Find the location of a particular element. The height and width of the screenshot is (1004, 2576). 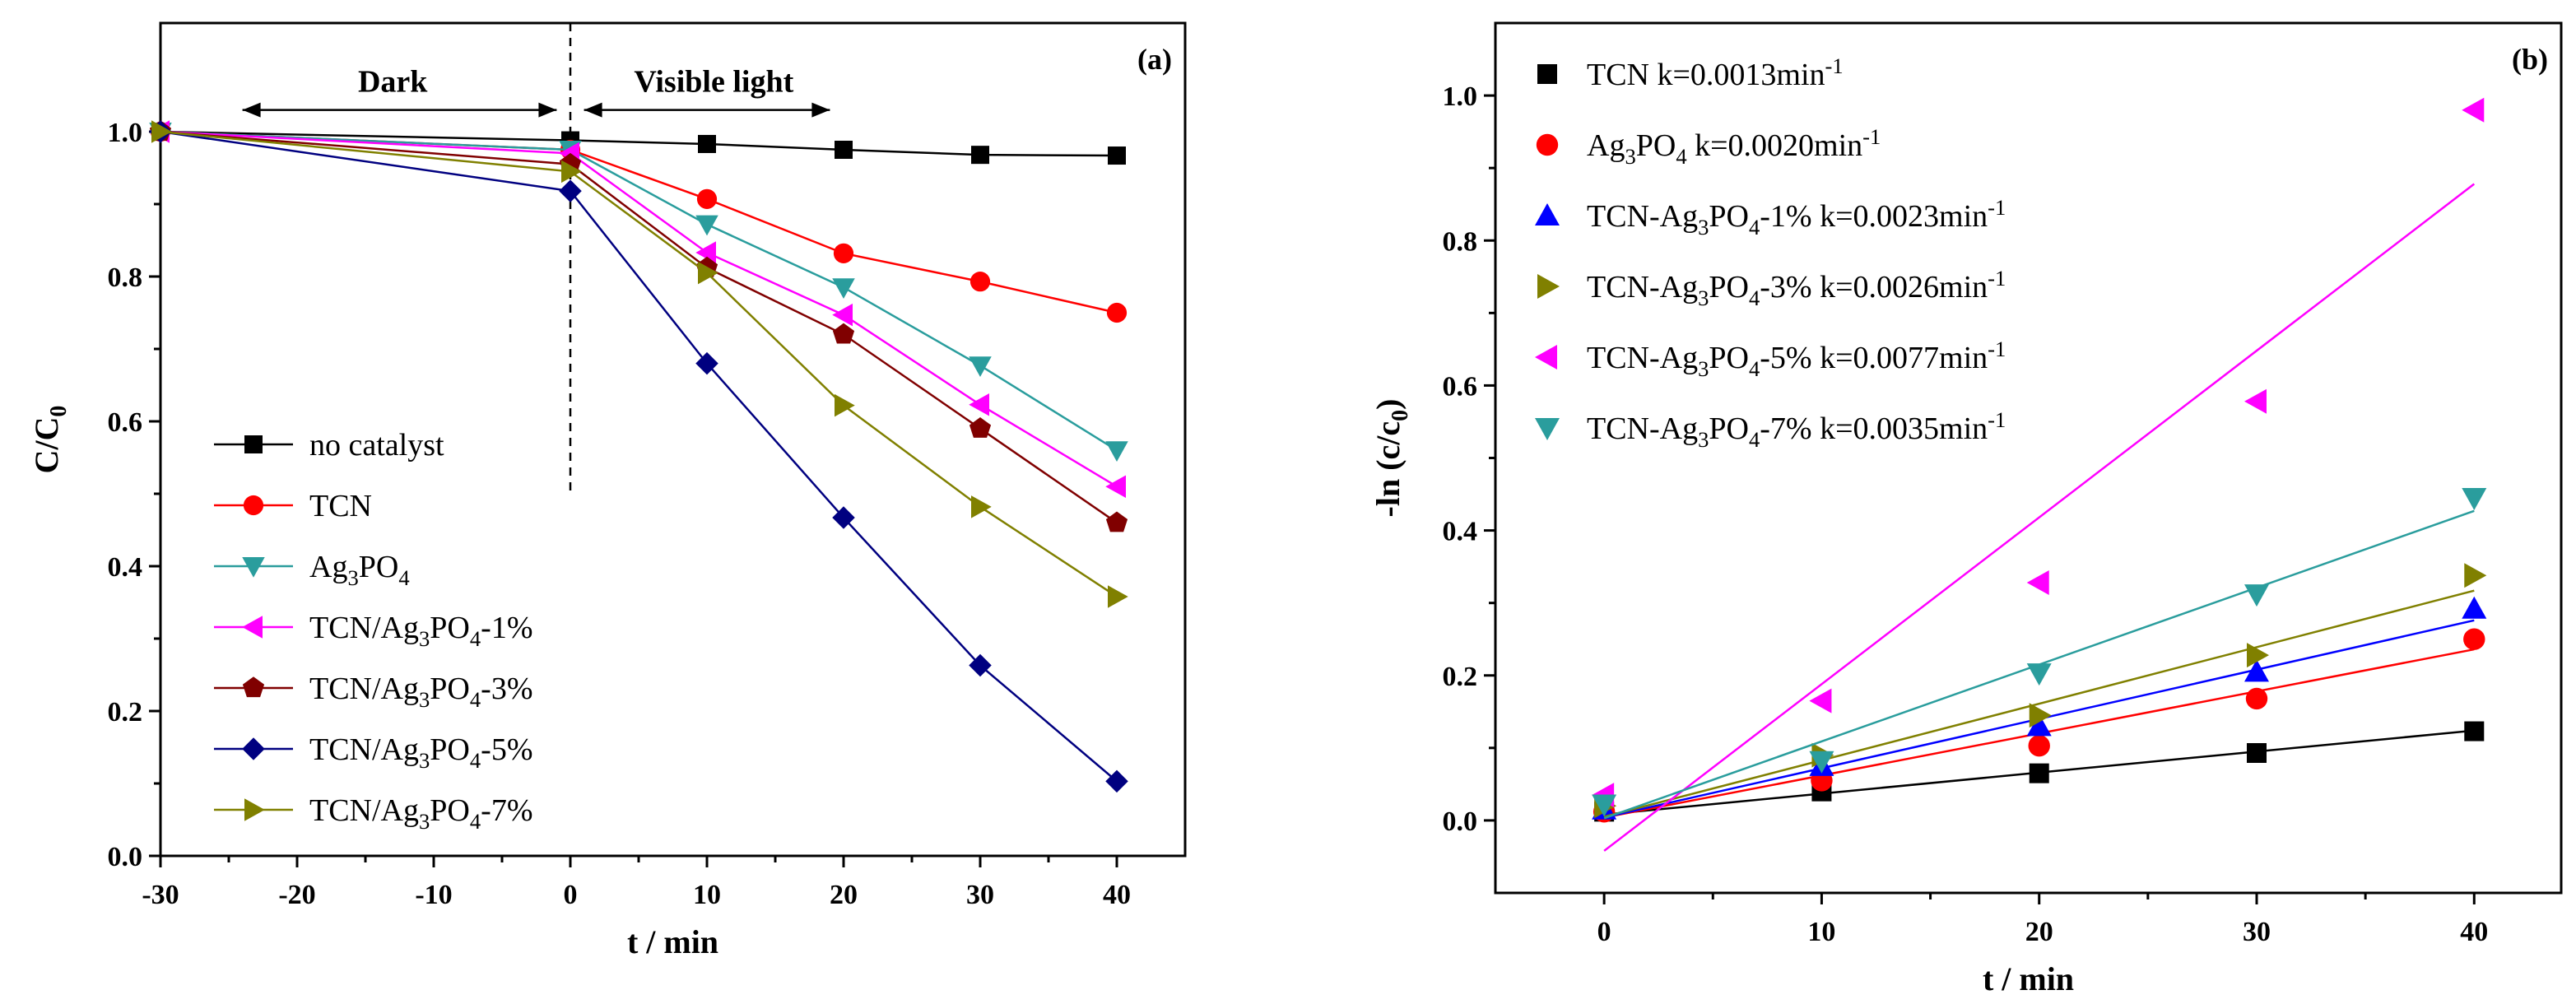

y-tick-label: 0.4 is located at coordinates (1460, 532).